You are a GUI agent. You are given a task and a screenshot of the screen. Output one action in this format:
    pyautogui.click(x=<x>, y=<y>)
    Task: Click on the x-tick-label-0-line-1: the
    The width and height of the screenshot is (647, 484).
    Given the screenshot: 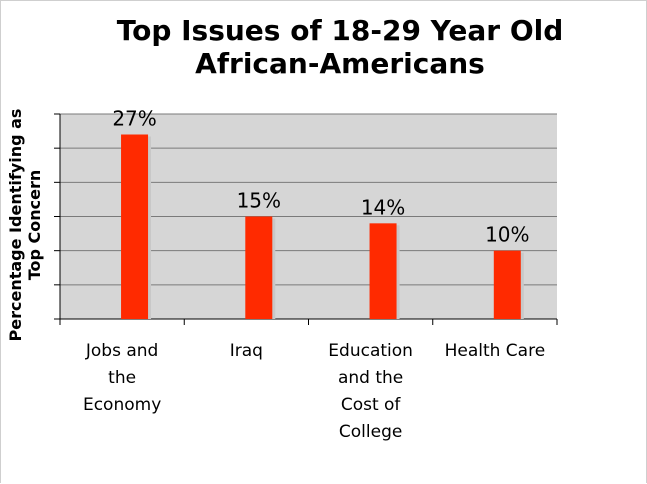 What is the action you would take?
    pyautogui.click(x=122, y=378)
    